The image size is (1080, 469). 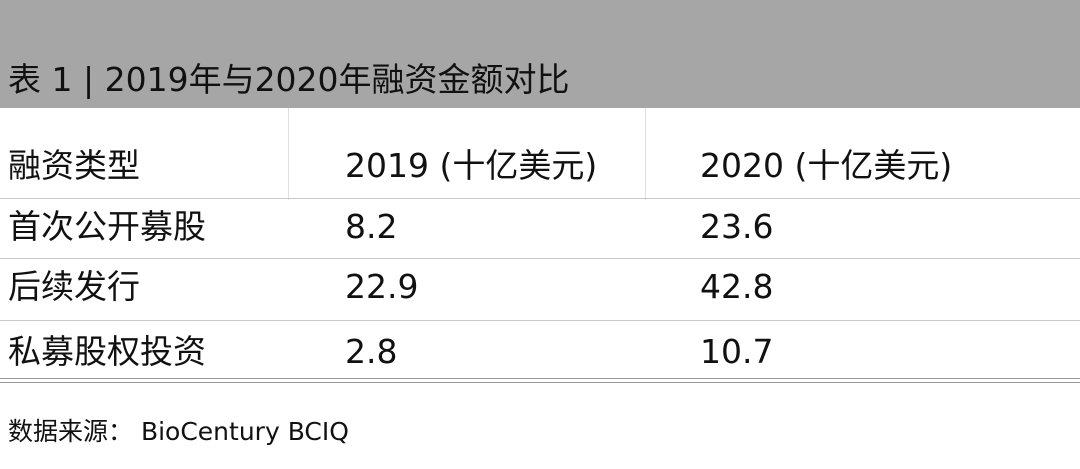 I want to click on table-title: 表 1 | 2019年与2020年融资金额对比, so click(x=289, y=79).